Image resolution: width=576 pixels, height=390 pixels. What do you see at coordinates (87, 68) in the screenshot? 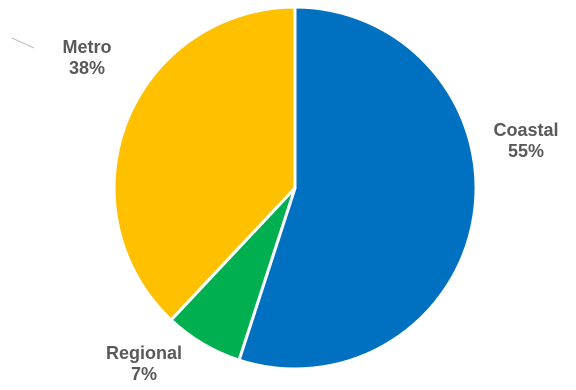
I see `data-label-metro-value: 38%` at bounding box center [87, 68].